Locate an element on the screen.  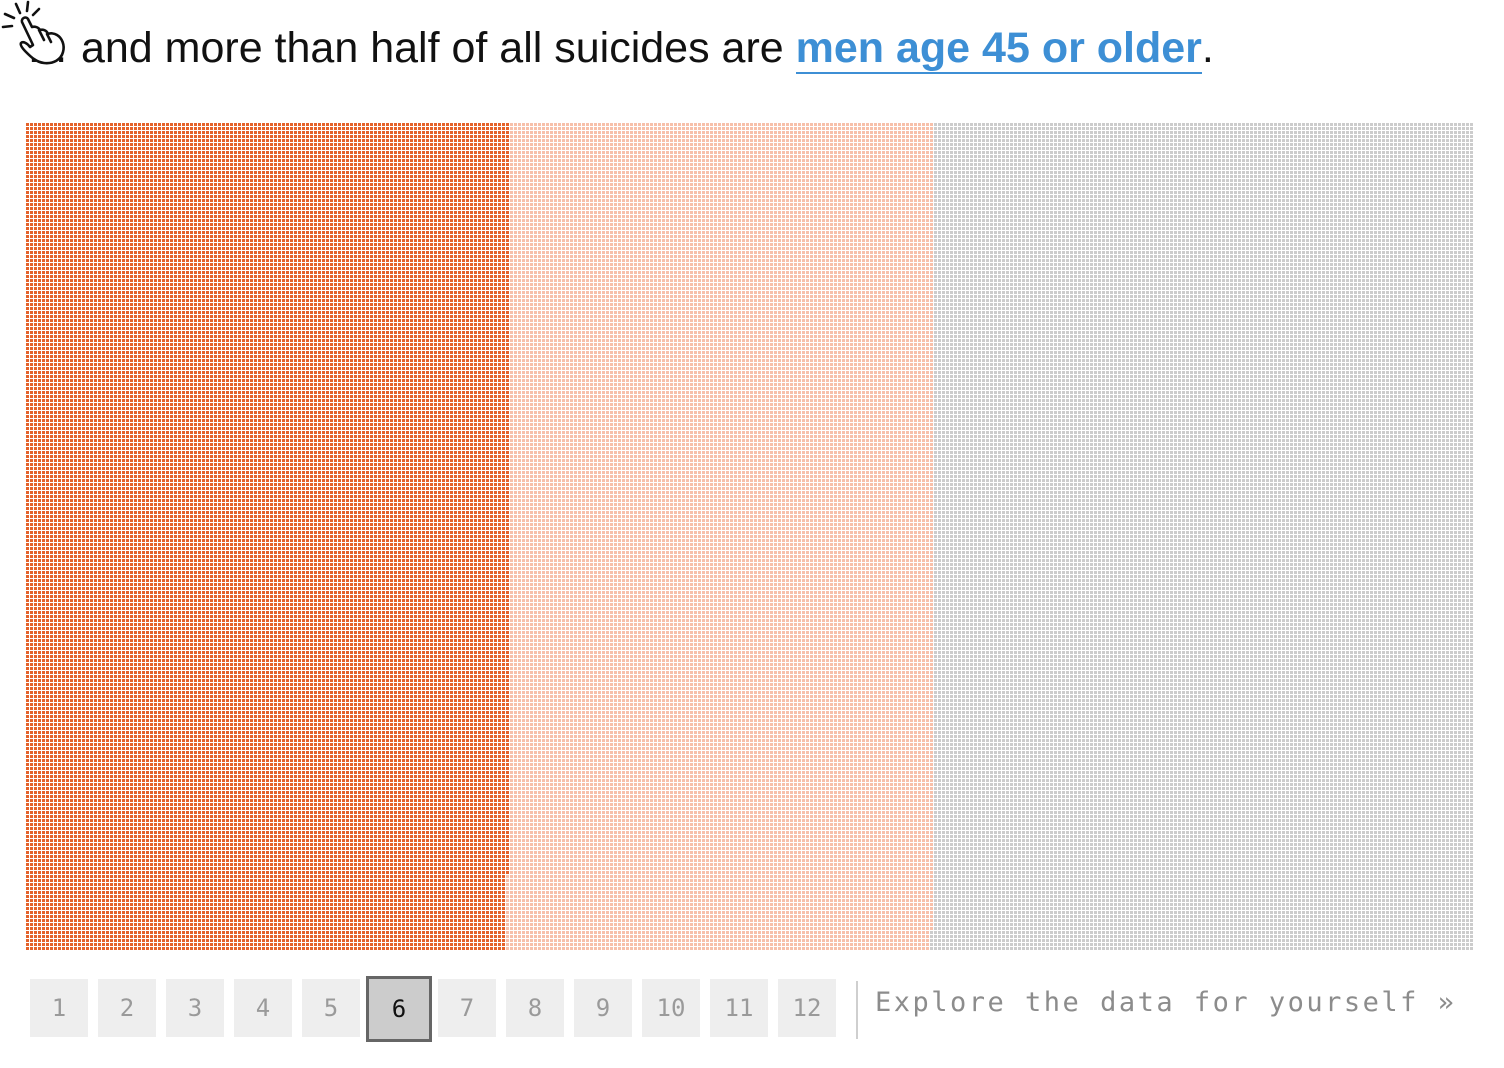
pagination-divider is located at coordinates (857, 1010).